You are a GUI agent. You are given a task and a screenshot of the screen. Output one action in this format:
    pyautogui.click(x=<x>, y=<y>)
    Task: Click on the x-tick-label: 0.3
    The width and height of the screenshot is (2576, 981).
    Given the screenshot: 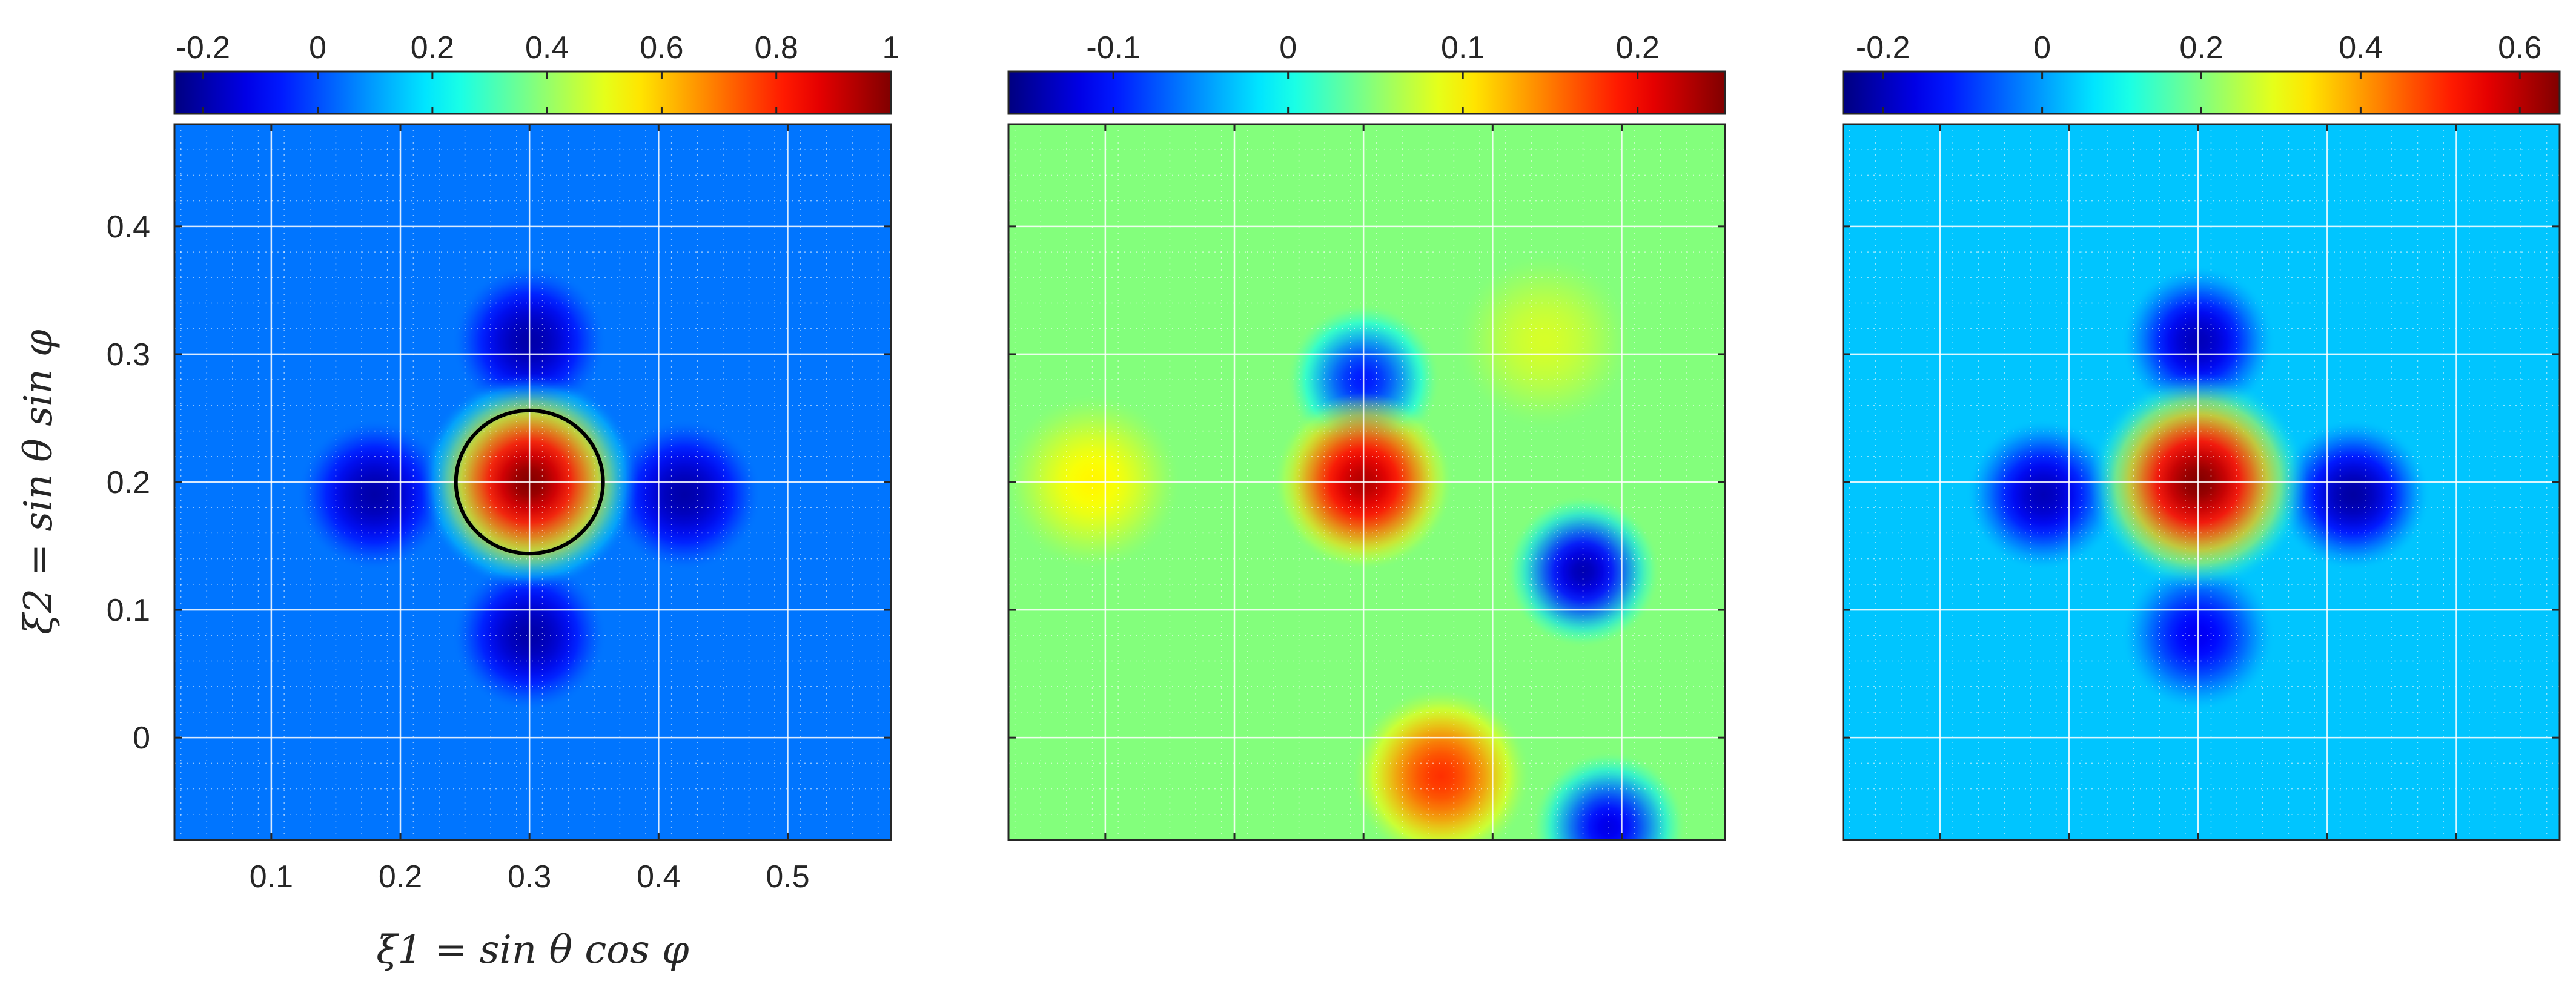 What is the action you would take?
    pyautogui.click(x=529, y=876)
    